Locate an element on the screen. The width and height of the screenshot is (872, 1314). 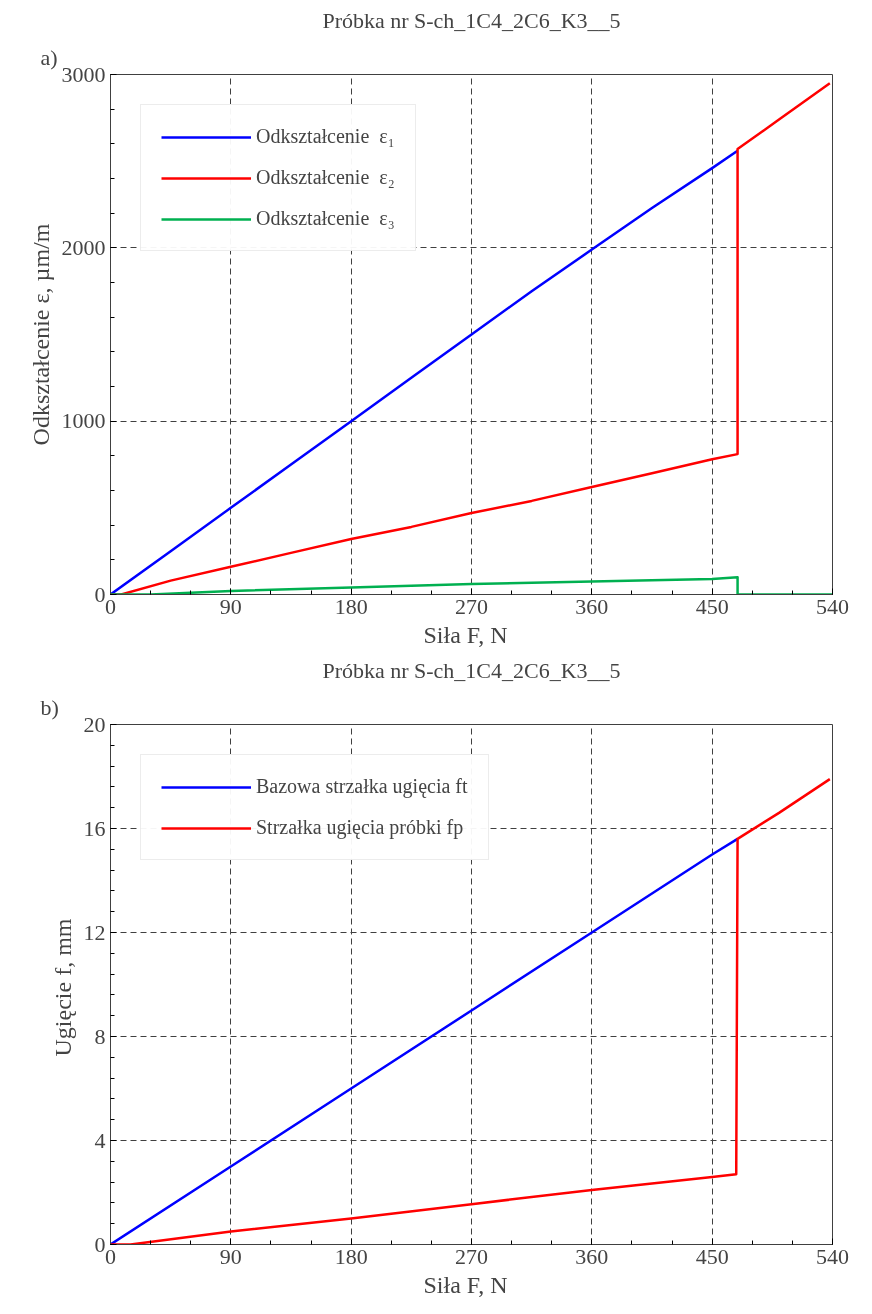
y-tick-label: 20 is located at coordinates (94, 724).